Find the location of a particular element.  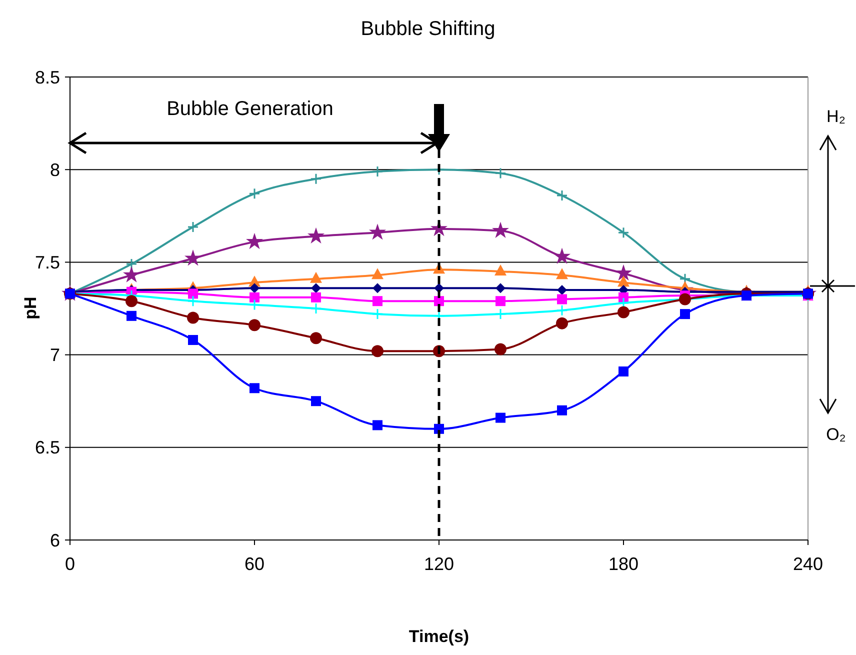

x-tick-label: 0 is located at coordinates (70, 564).